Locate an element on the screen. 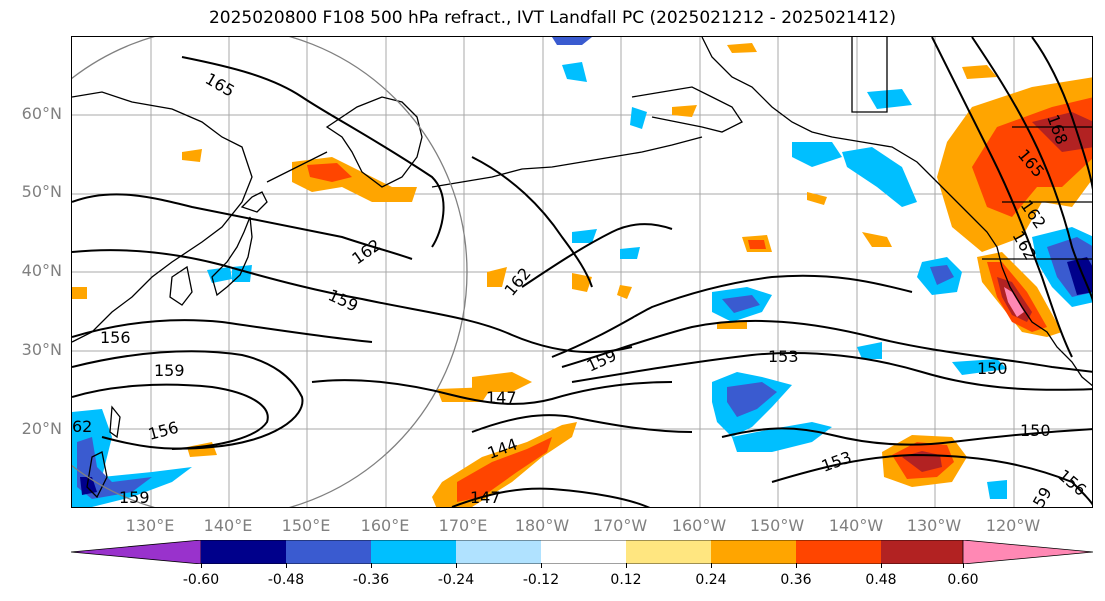  lat-label-60n: 60°N is located at coordinates (41, 113).